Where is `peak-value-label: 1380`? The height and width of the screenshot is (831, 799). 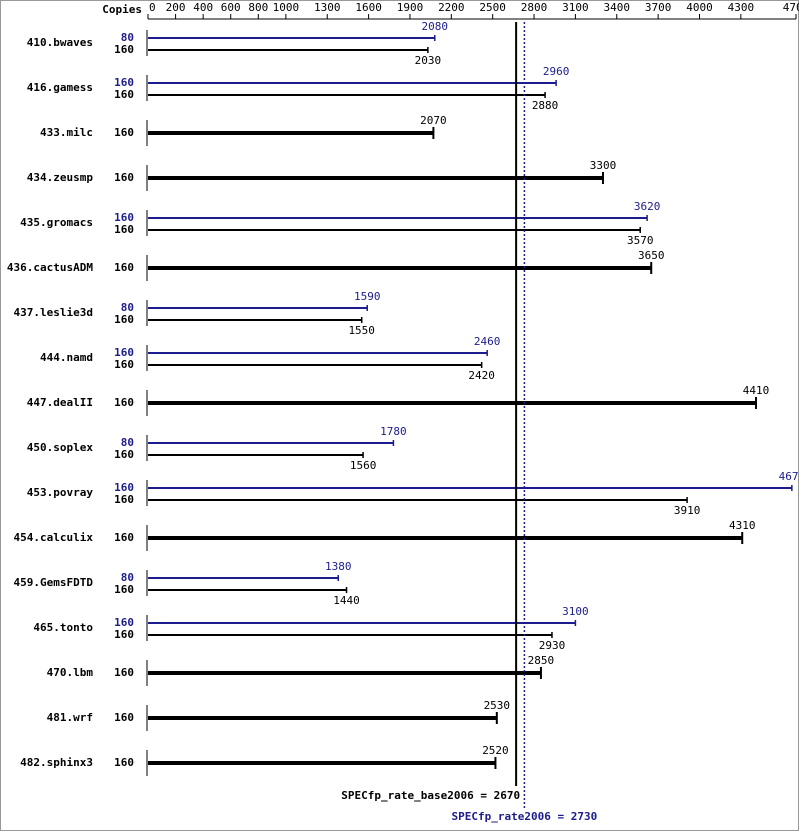
peak-value-label: 1380 is located at coordinates (338, 566).